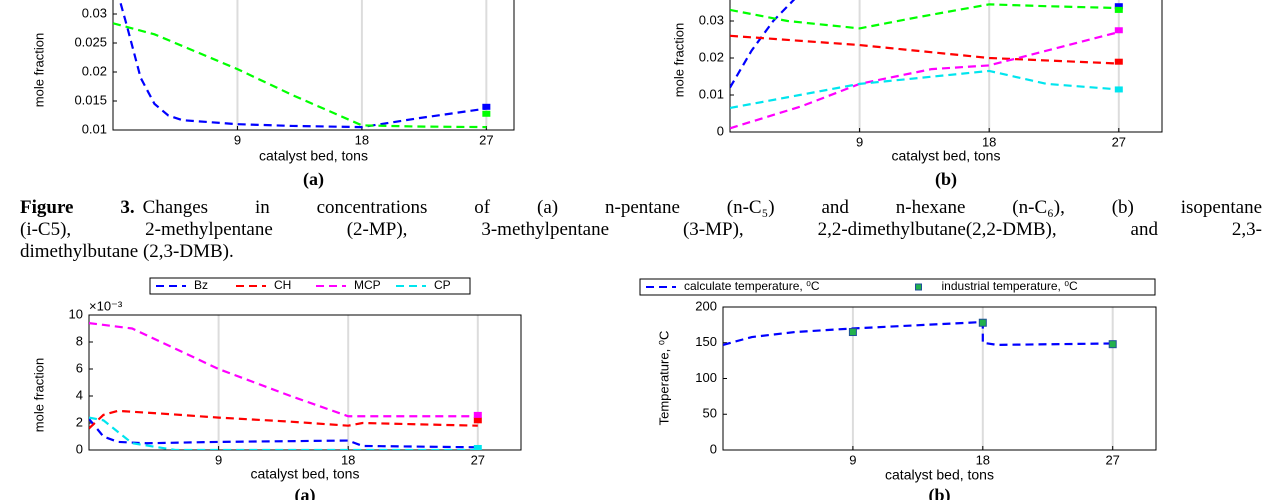 Image resolution: width=1280 pixels, height=500 pixels. Describe the element at coordinates (79, 340) in the screenshot. I see `y-tick-label: 8` at that location.